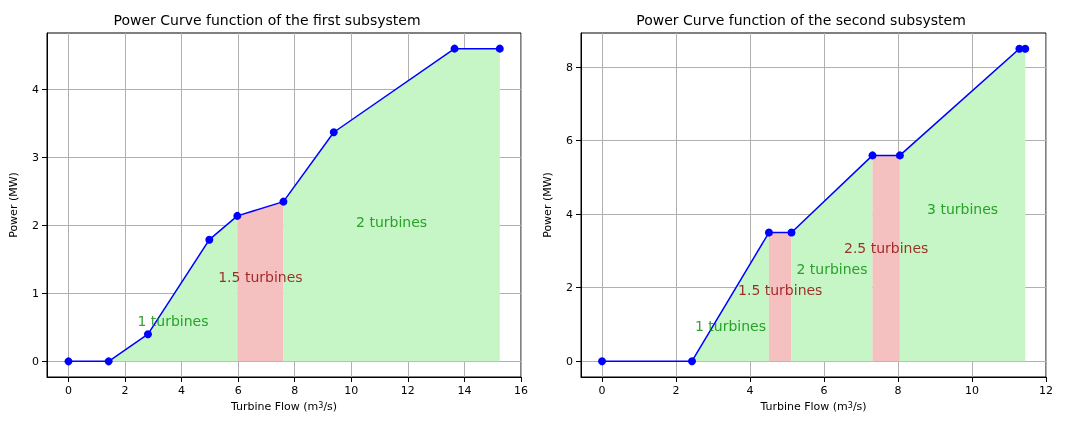 This screenshot has height=428, width=1069. Describe the element at coordinates (963, 208) in the screenshot. I see `annotation: 3 turbines` at that location.